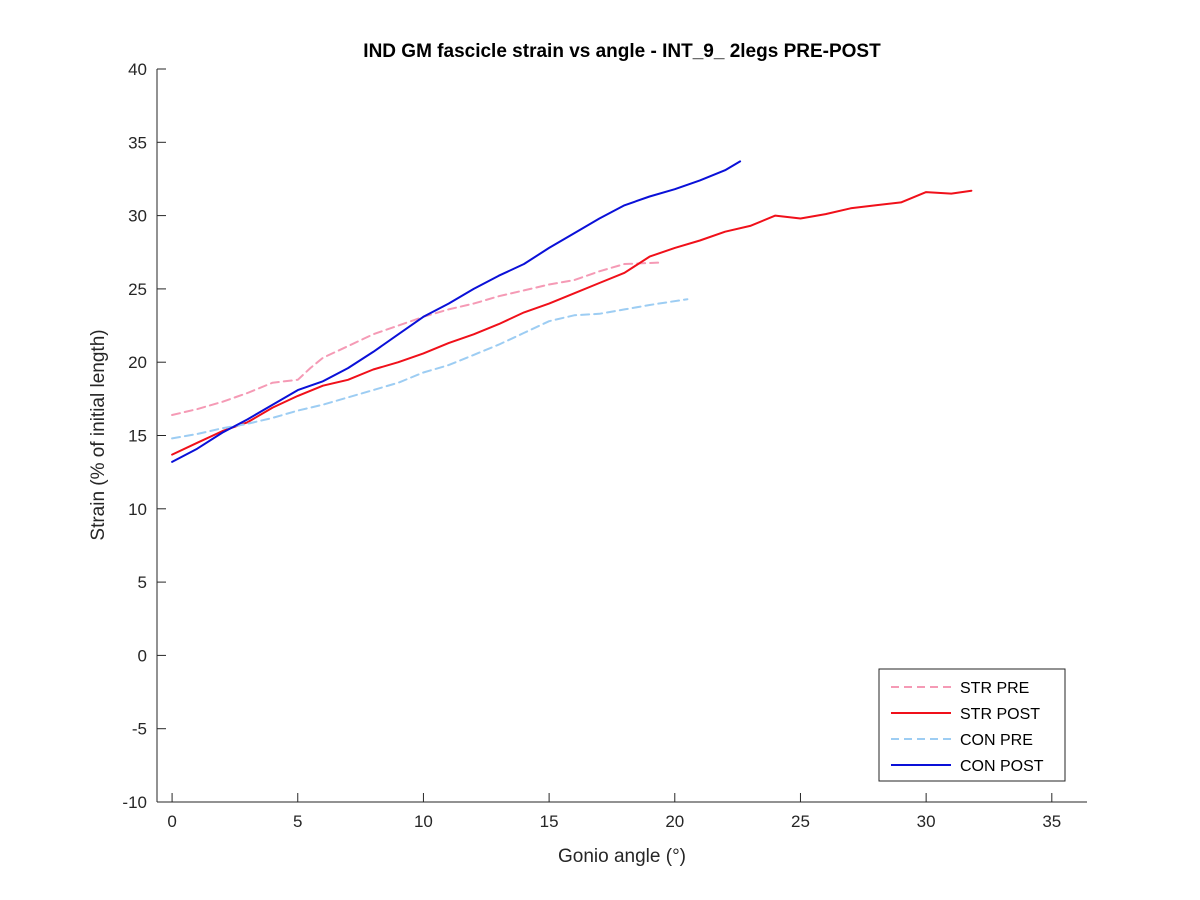  What do you see at coordinates (297, 821) in the screenshot?
I see `x-tick-label: 5` at bounding box center [297, 821].